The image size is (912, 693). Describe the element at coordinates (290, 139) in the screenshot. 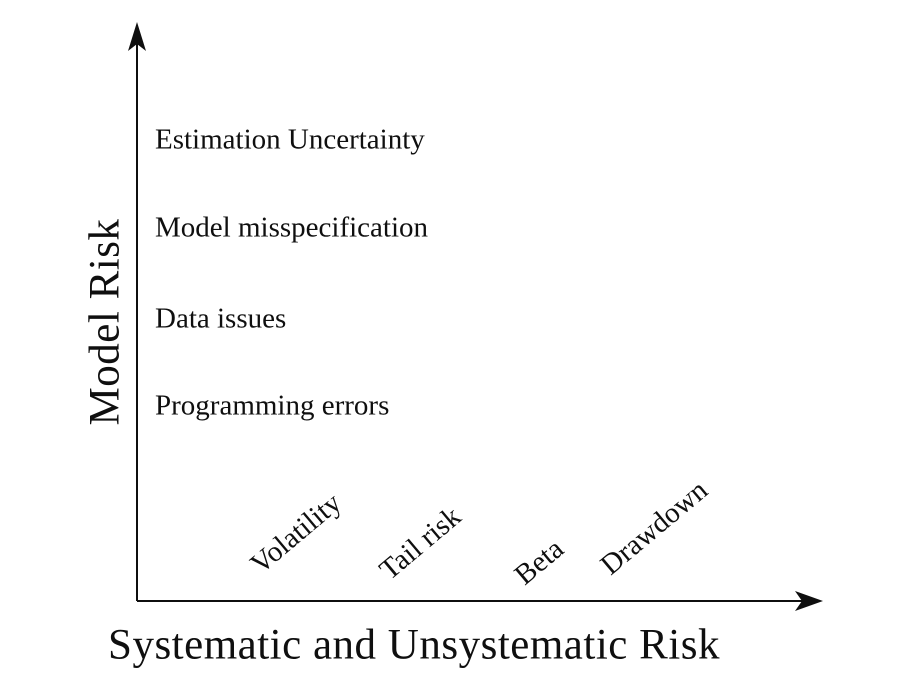

I see `y-axis-item-estimation-uncertainty: Estimation Uncertainty` at that location.